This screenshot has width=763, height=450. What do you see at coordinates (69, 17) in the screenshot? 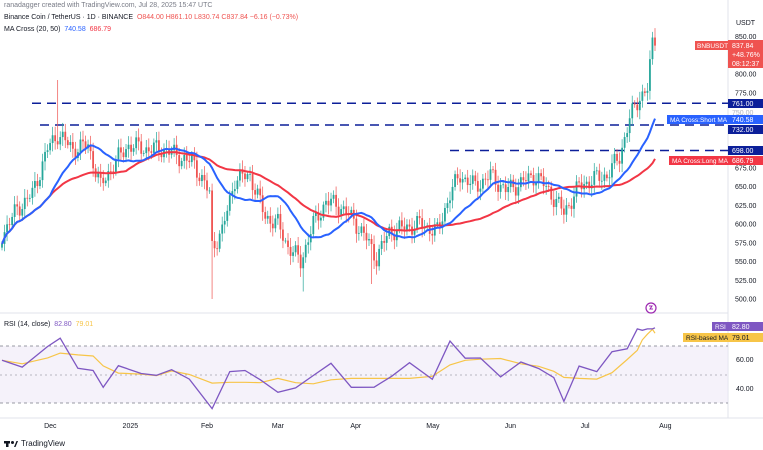
I see `symbol-title: Binance Coin / TetherUS · 1D · BINANCE` at bounding box center [69, 17].